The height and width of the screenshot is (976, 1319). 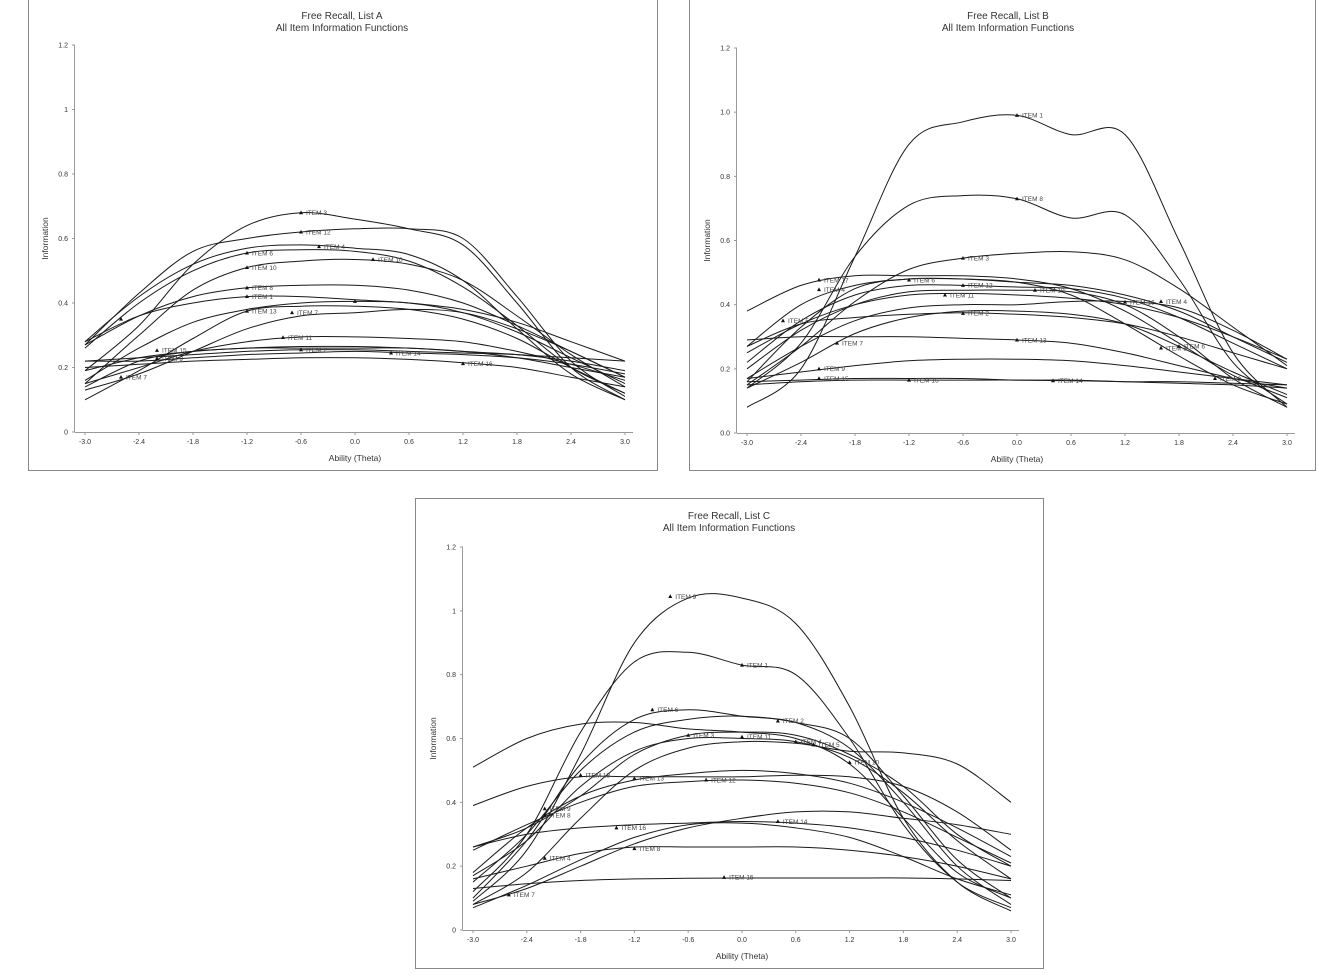 What do you see at coordinates (560, 858) in the screenshot?
I see `item-label: ITEM 4` at bounding box center [560, 858].